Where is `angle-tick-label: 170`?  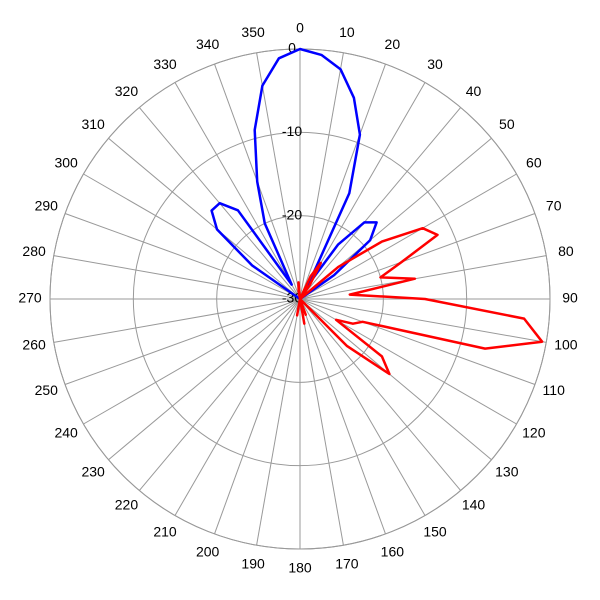
angle-tick-label: 170 is located at coordinates (347, 564).